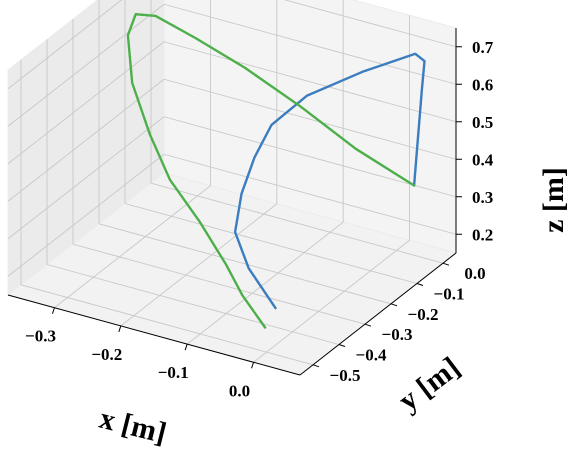 This screenshot has width=581, height=449. What do you see at coordinates (423, 314) in the screenshot?
I see `y-tick-label: −0.2` at bounding box center [423, 314].